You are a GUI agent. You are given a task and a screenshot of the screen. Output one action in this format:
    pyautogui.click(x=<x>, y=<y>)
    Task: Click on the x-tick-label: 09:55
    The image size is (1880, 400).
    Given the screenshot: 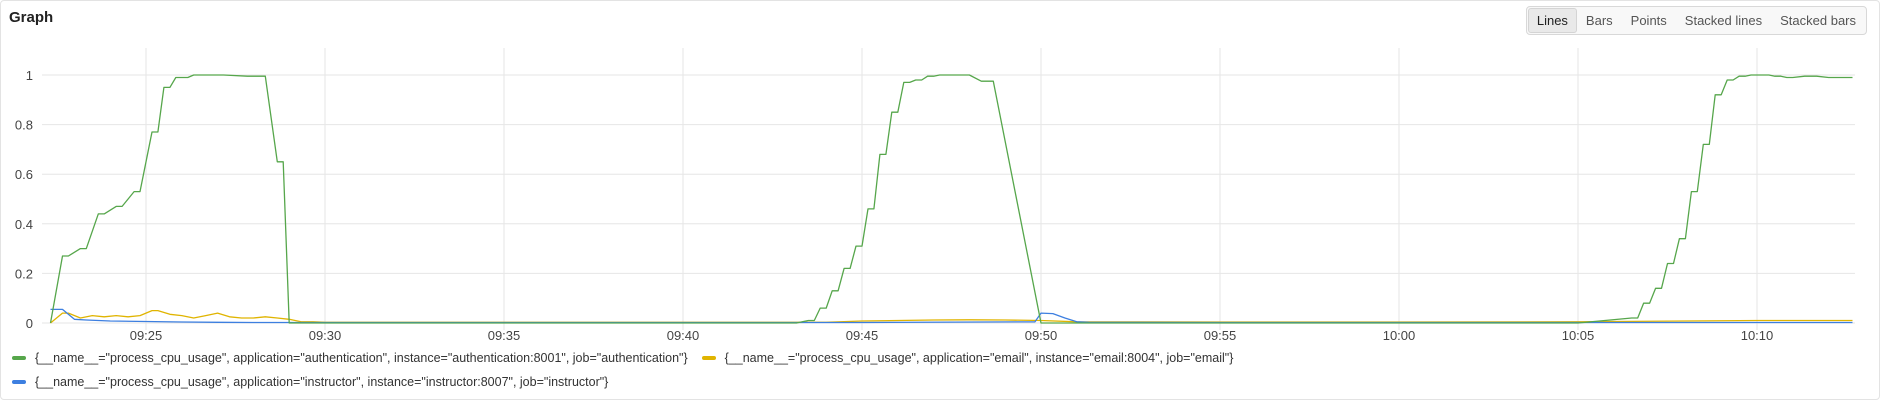 What is the action you would take?
    pyautogui.click(x=1220, y=334)
    